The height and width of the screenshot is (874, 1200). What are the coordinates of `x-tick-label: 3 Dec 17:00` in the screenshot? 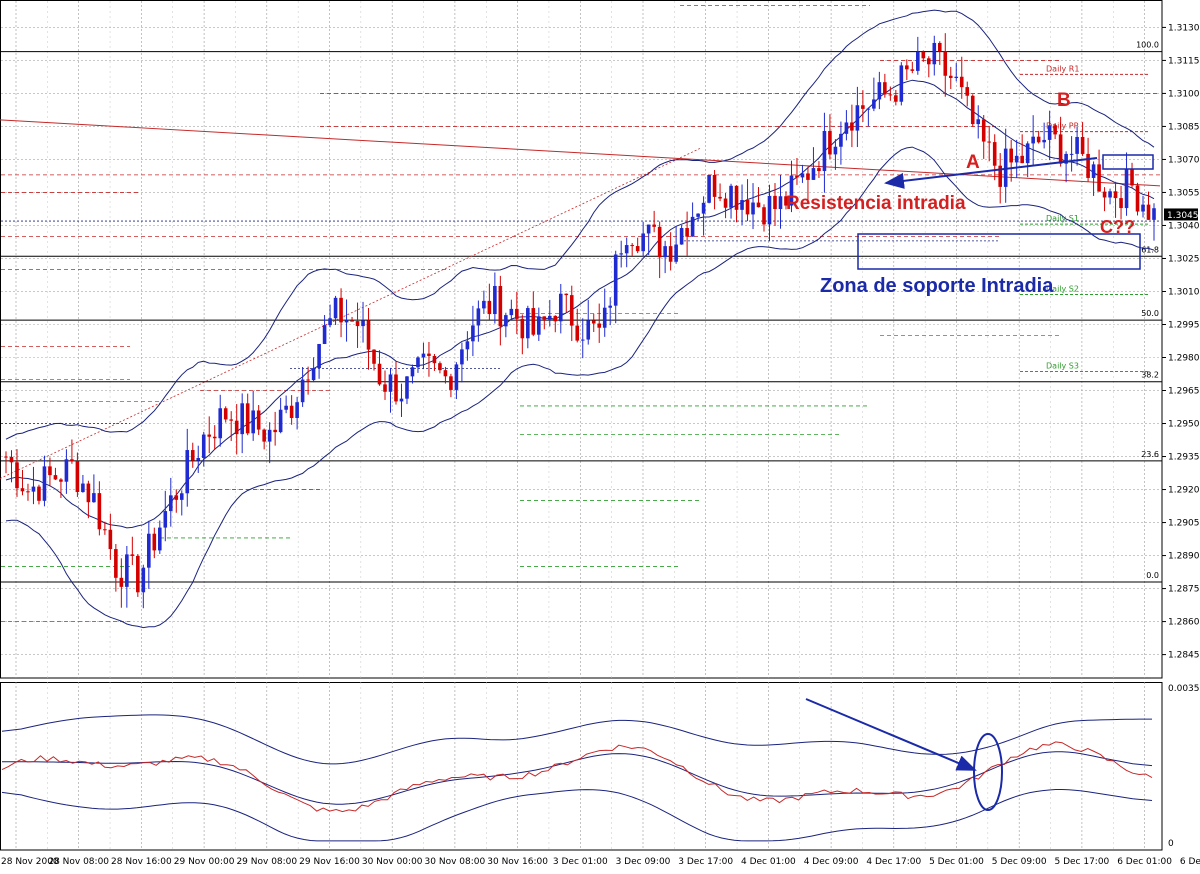 It's located at (705, 862).